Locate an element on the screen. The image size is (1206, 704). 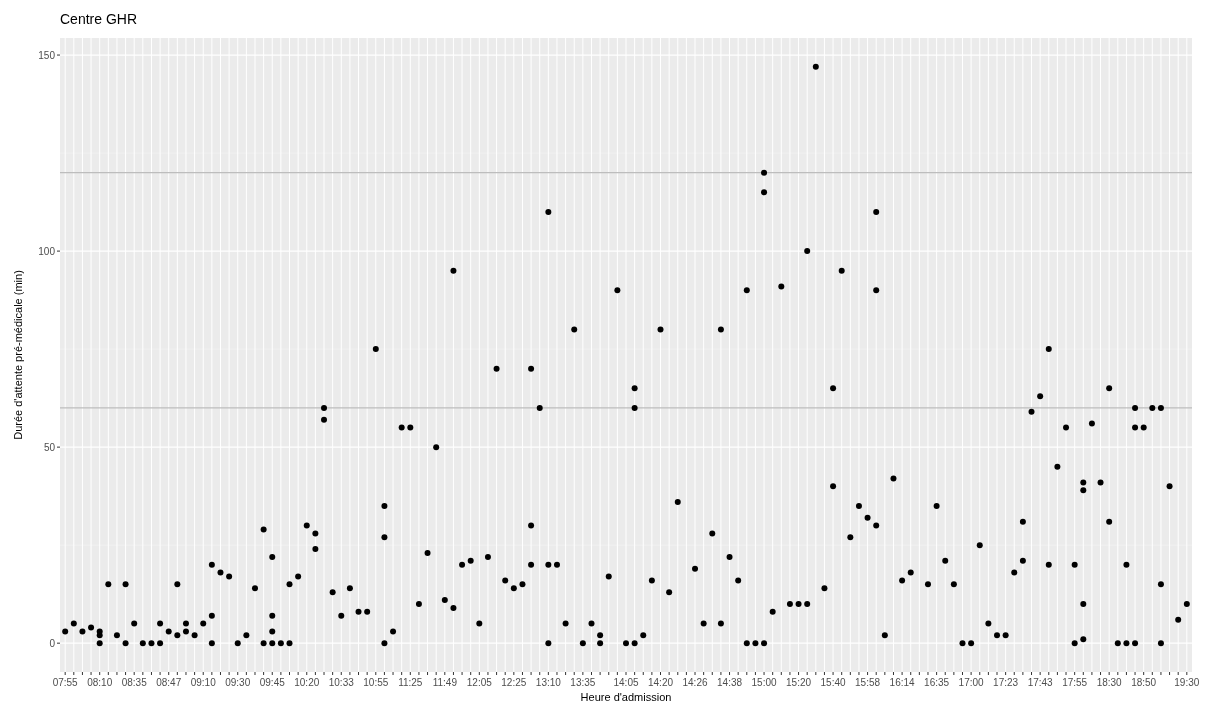
x-tick-label: 12:25 is located at coordinates (514, 682).